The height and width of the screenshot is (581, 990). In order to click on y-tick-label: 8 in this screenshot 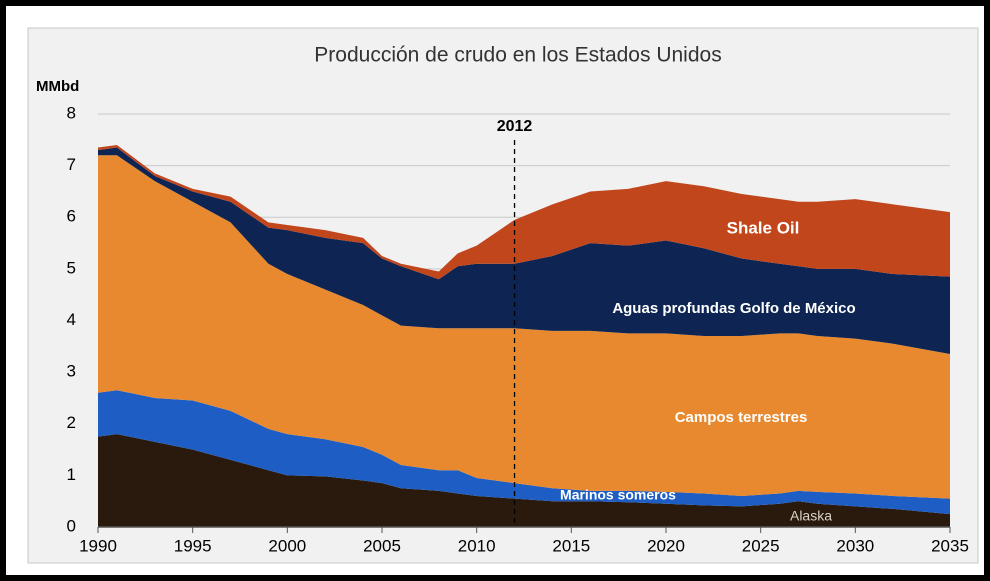, I will do `click(71, 112)`.